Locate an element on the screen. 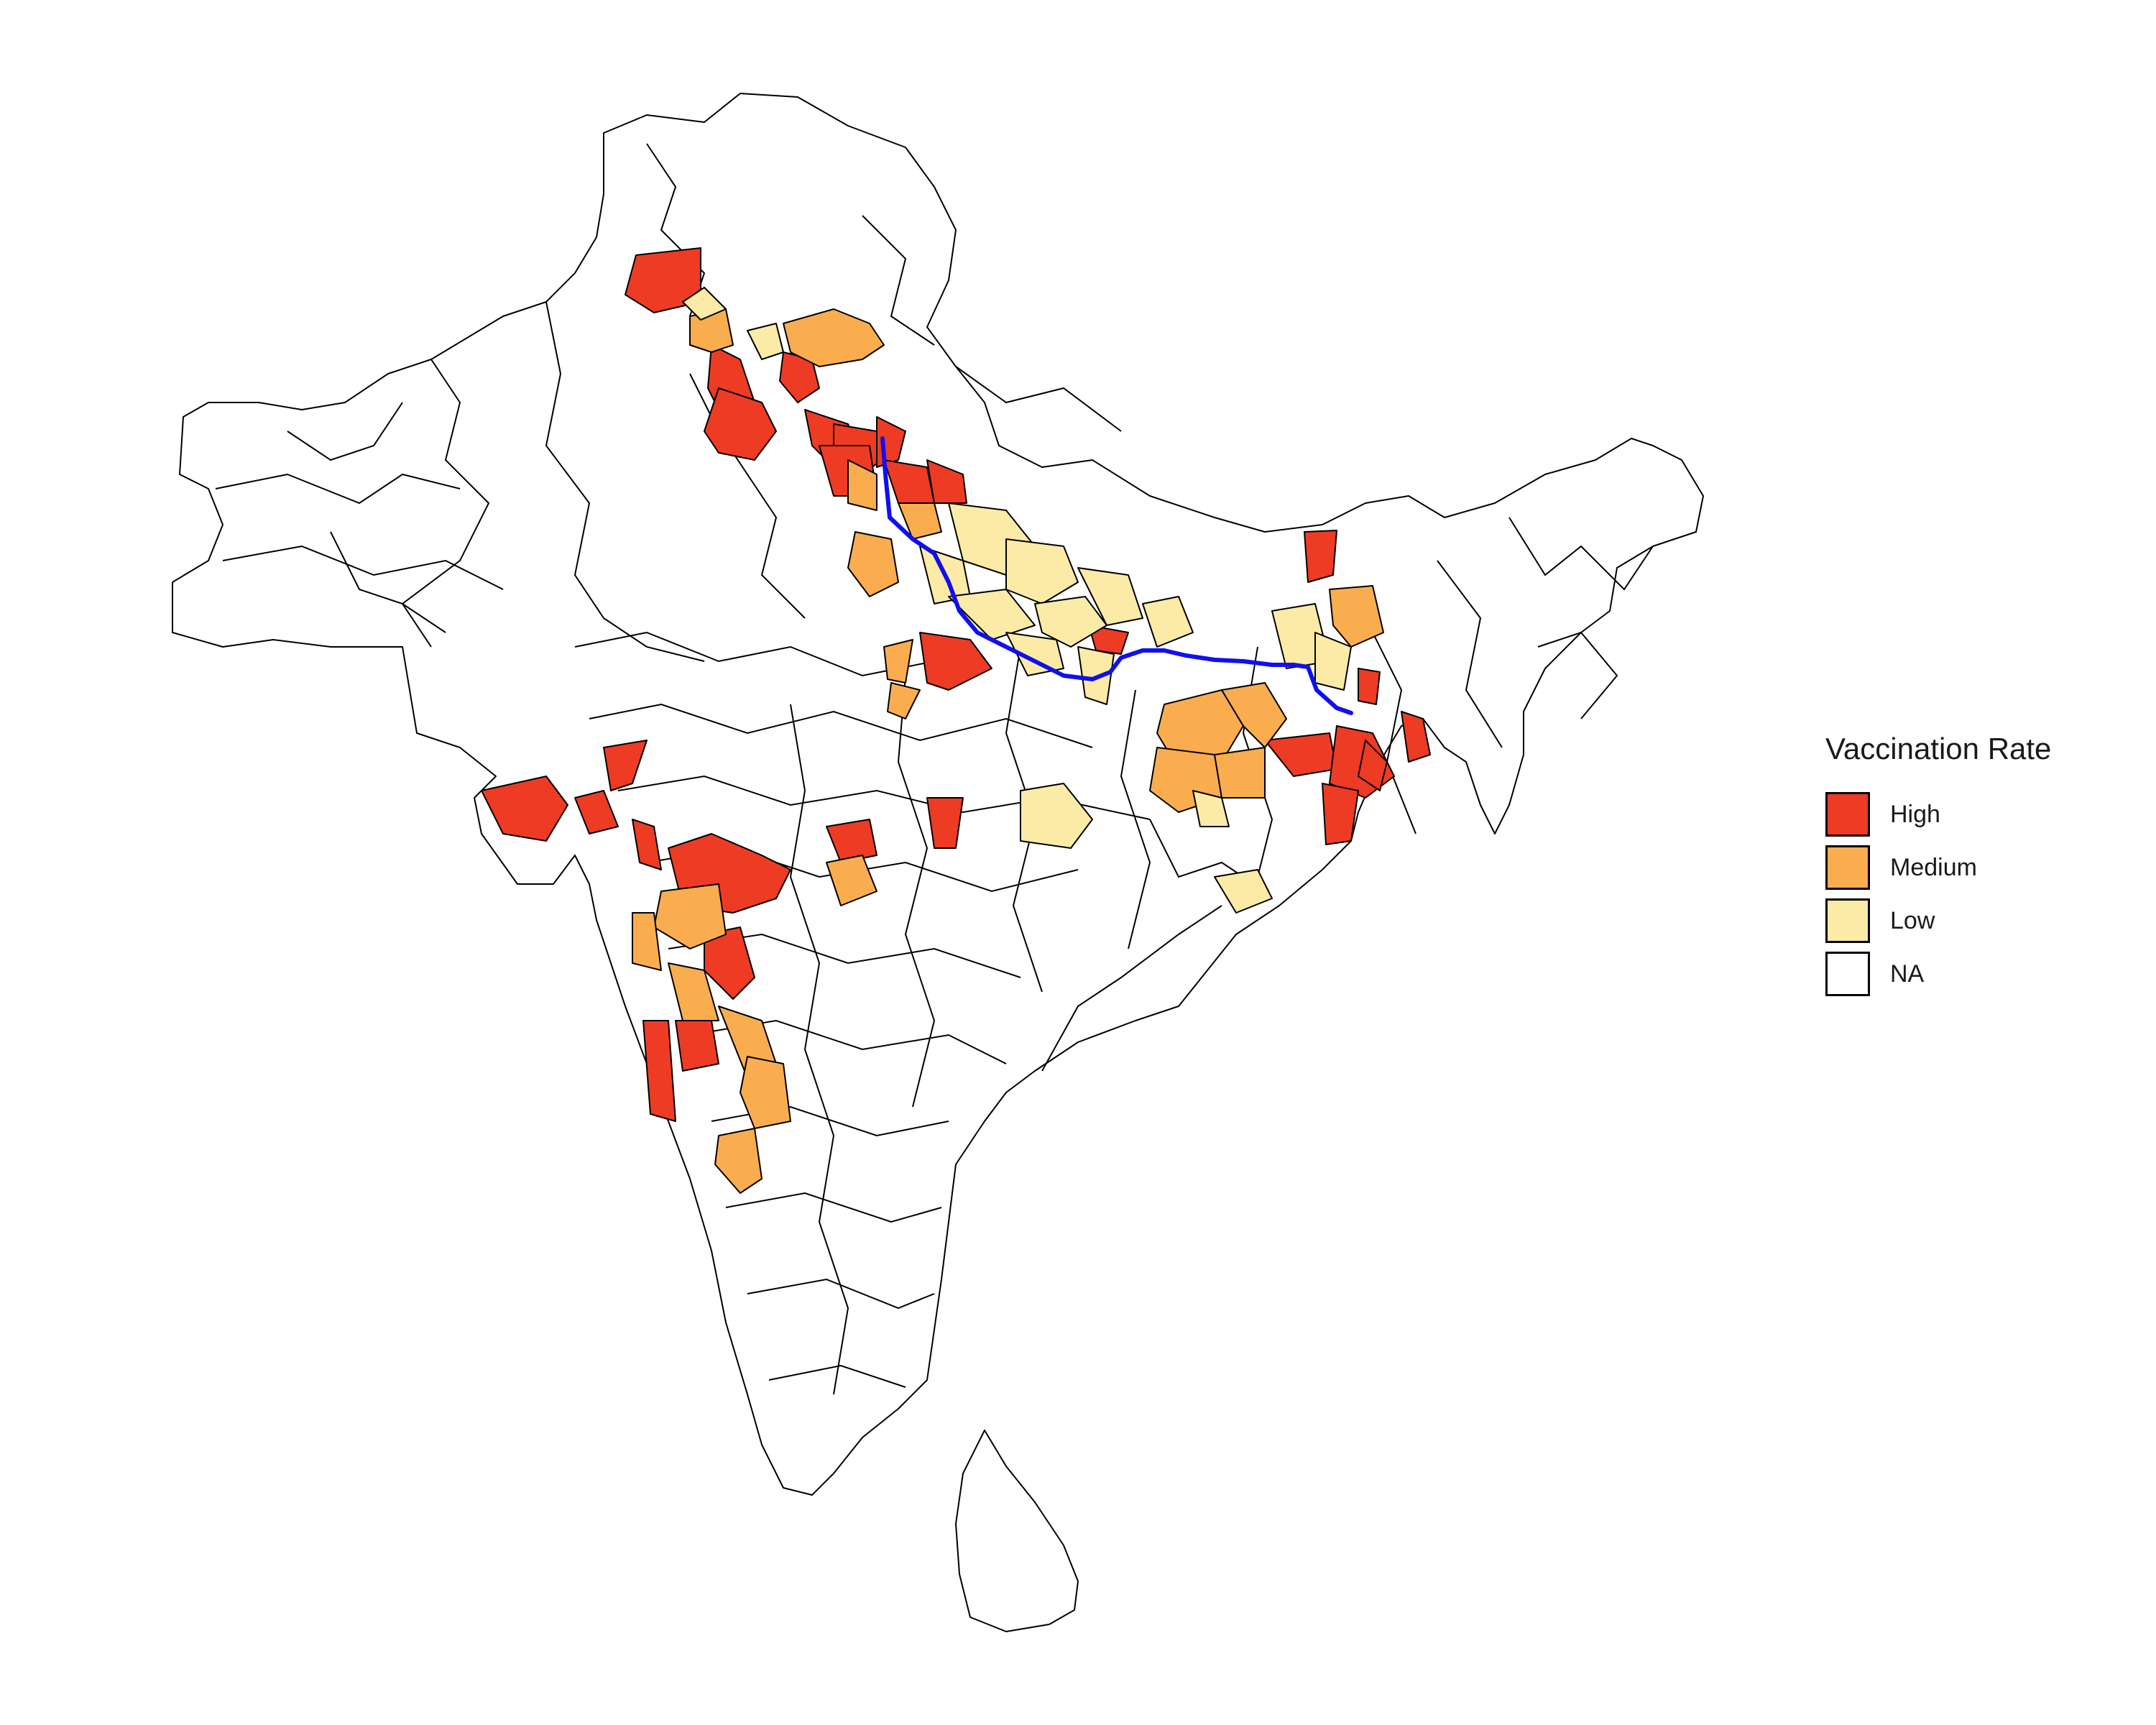  legend-item-na: NA is located at coordinates (1938, 973).